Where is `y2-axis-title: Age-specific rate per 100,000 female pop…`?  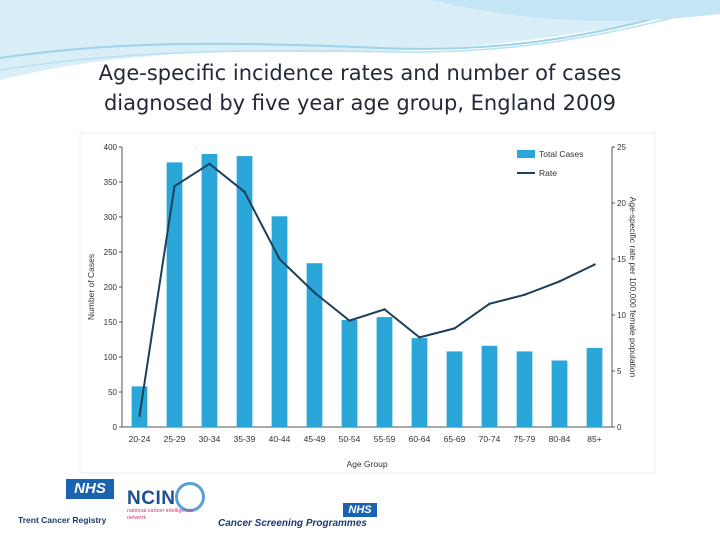
y2-axis-title: Age-specific rate per 100,000 female pop… is located at coordinates (633, 287).